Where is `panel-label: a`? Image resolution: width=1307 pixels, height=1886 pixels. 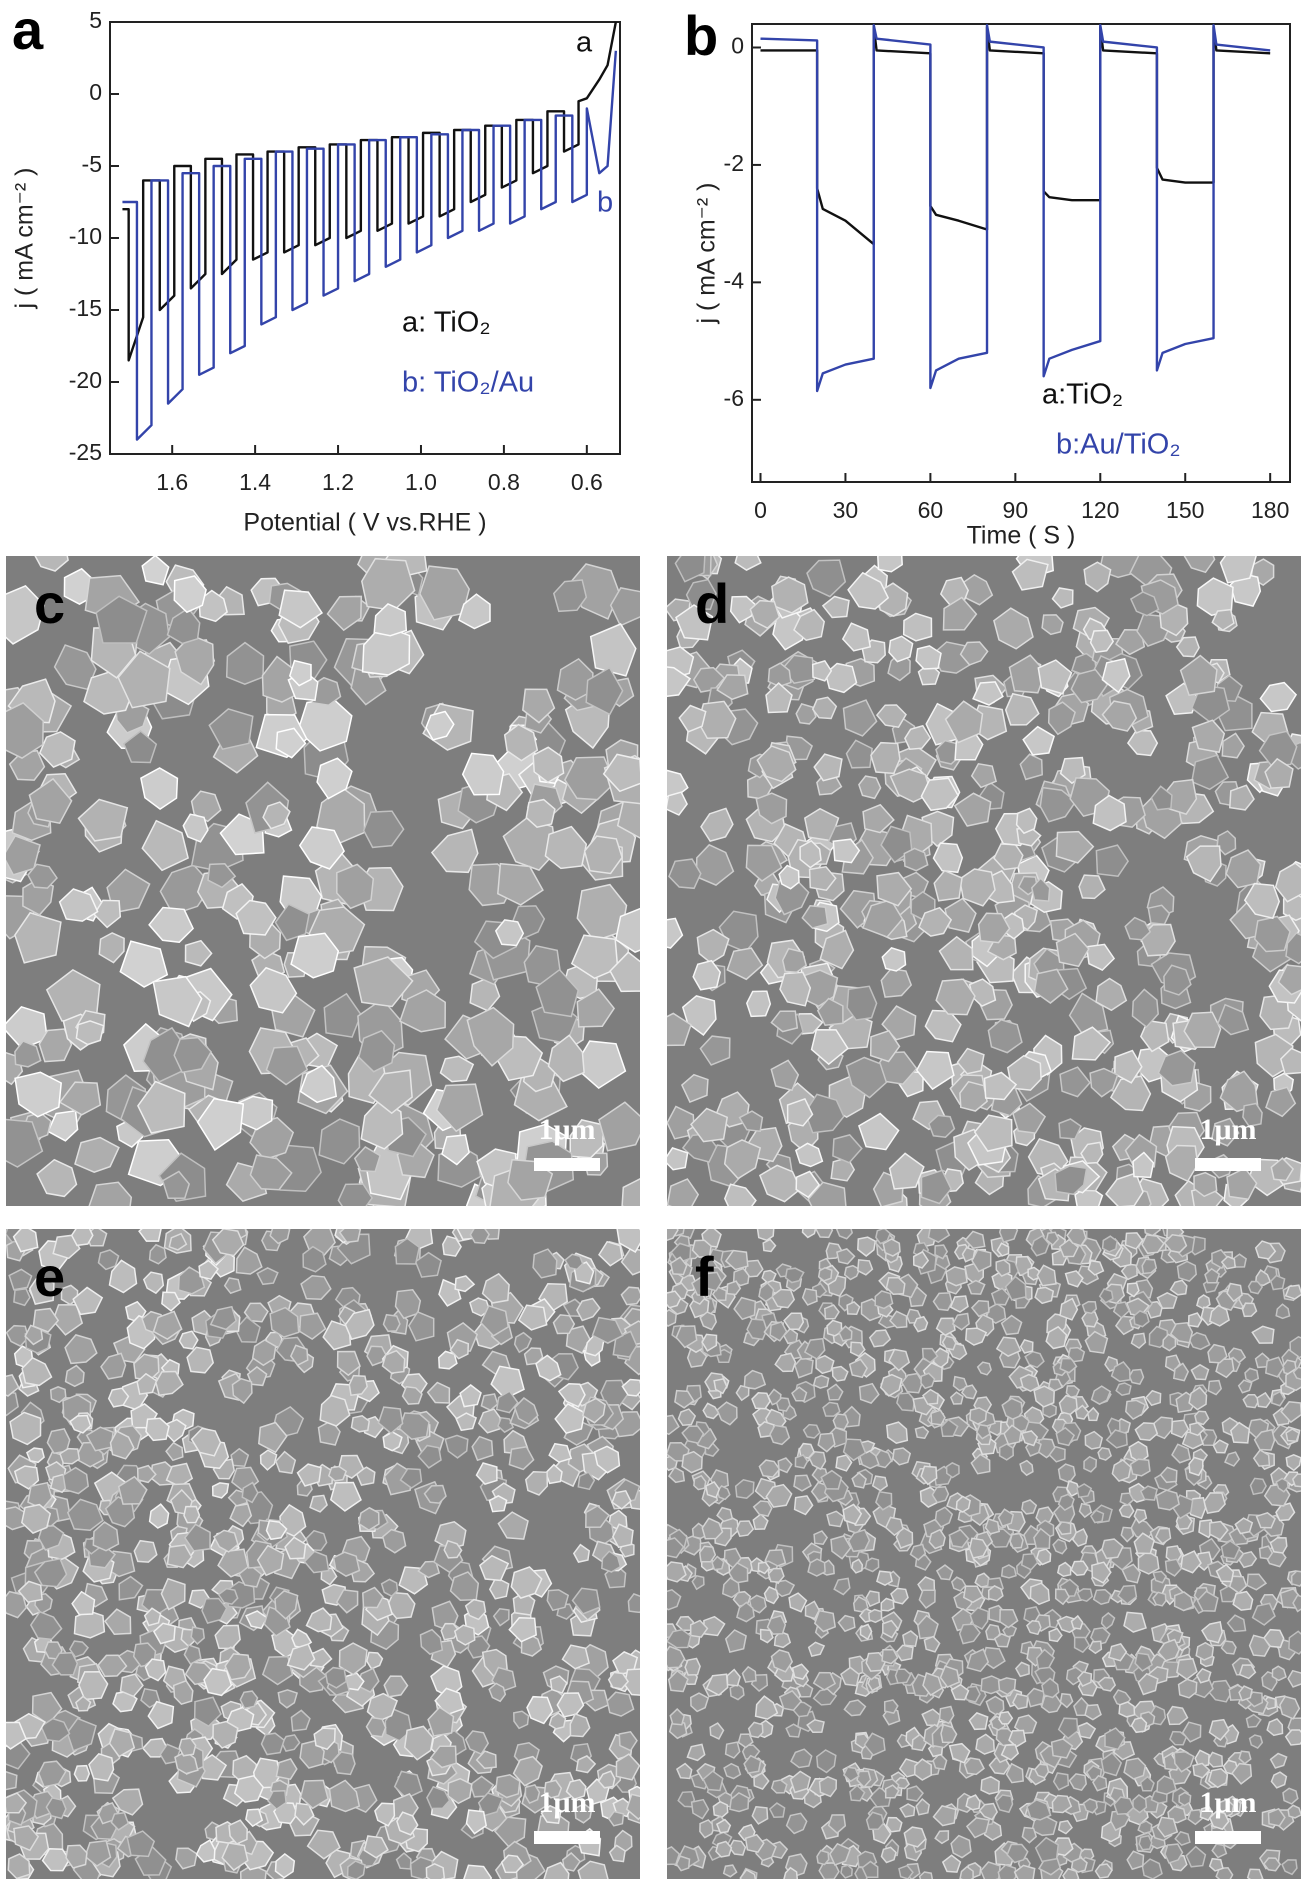
panel-label: a is located at coordinates (28, 30).